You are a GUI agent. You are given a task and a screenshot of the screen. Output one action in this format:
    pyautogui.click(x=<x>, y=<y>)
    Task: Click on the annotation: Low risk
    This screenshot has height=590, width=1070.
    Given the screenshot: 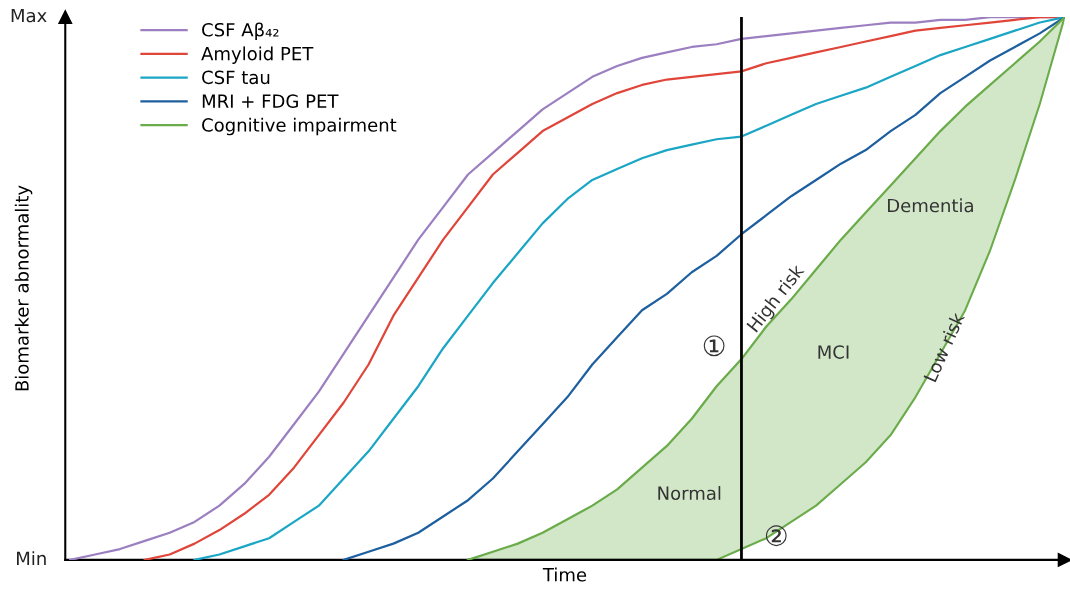 What is the action you would take?
    pyautogui.click(x=944, y=347)
    